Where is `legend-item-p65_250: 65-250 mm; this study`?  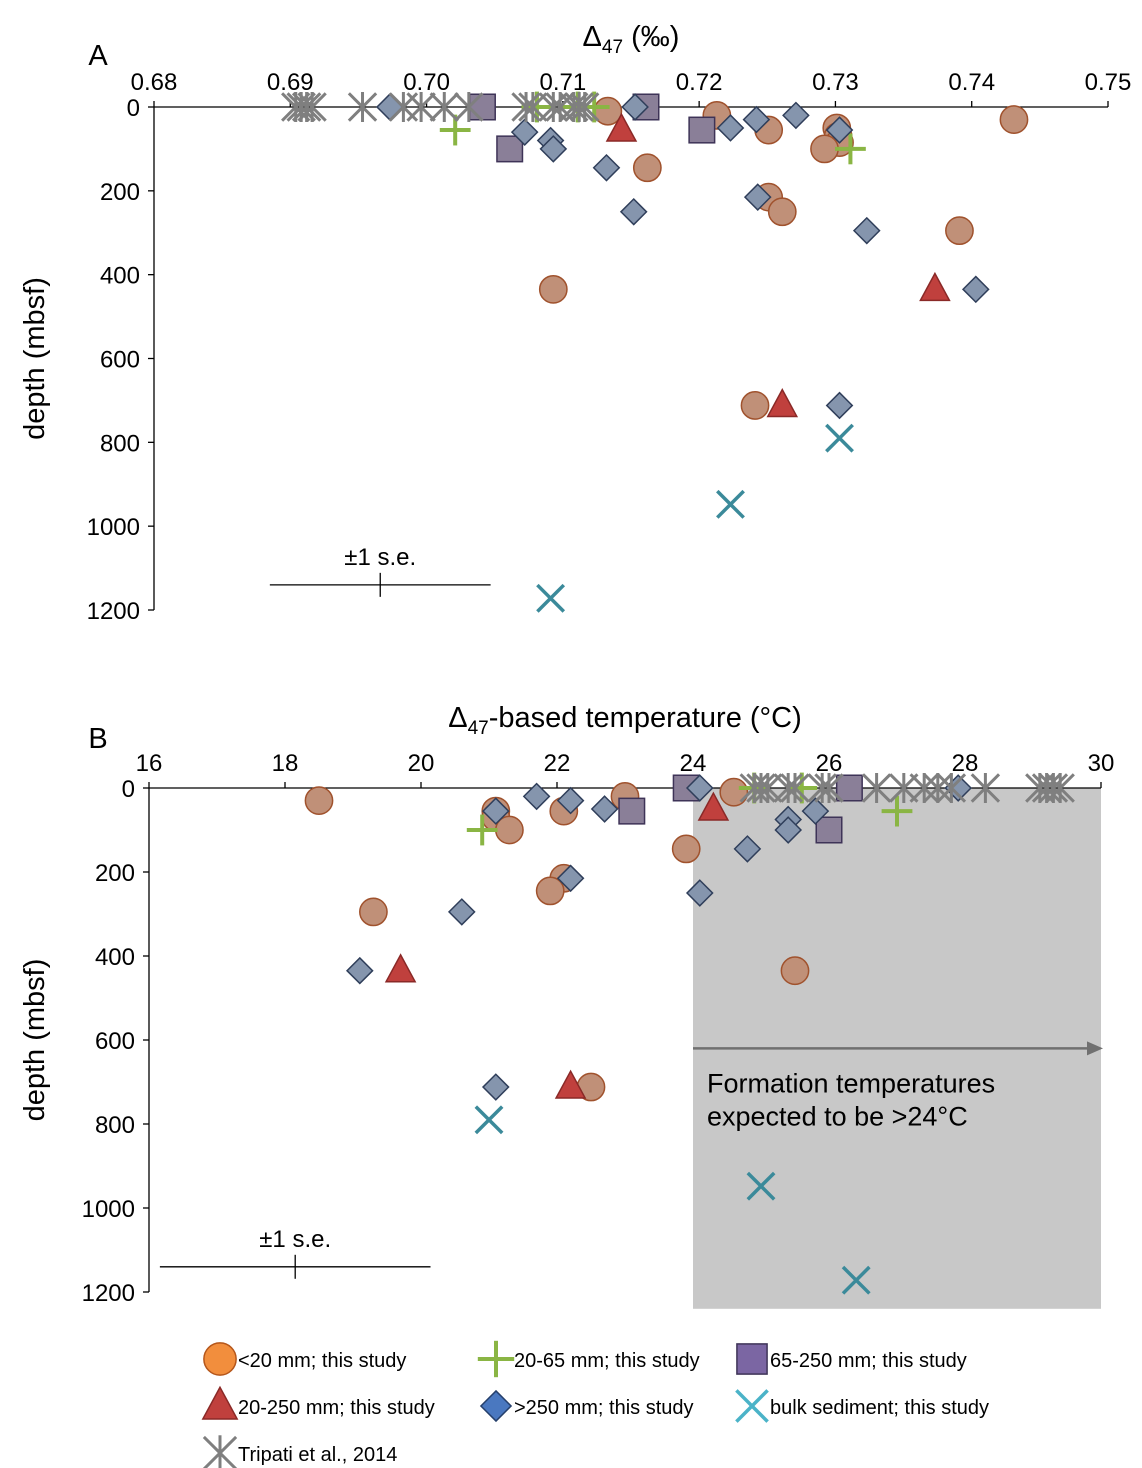 legend-item-p65_250: 65-250 mm; this study is located at coordinates (851, 1359).